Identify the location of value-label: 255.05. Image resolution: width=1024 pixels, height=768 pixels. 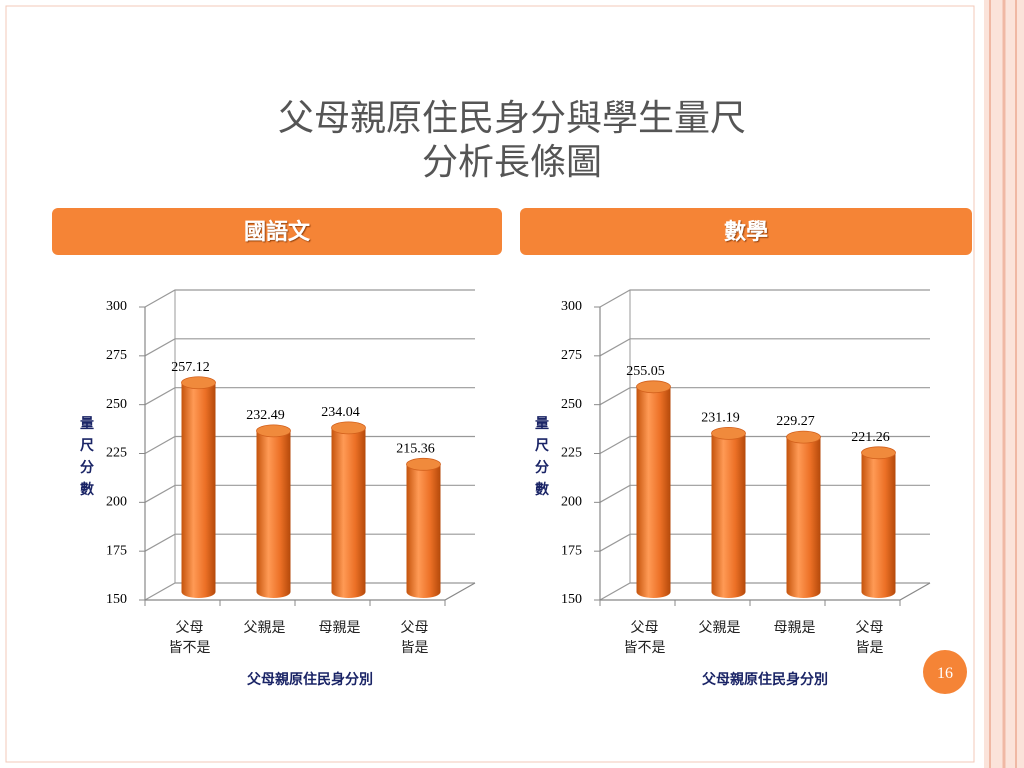
(645, 371).